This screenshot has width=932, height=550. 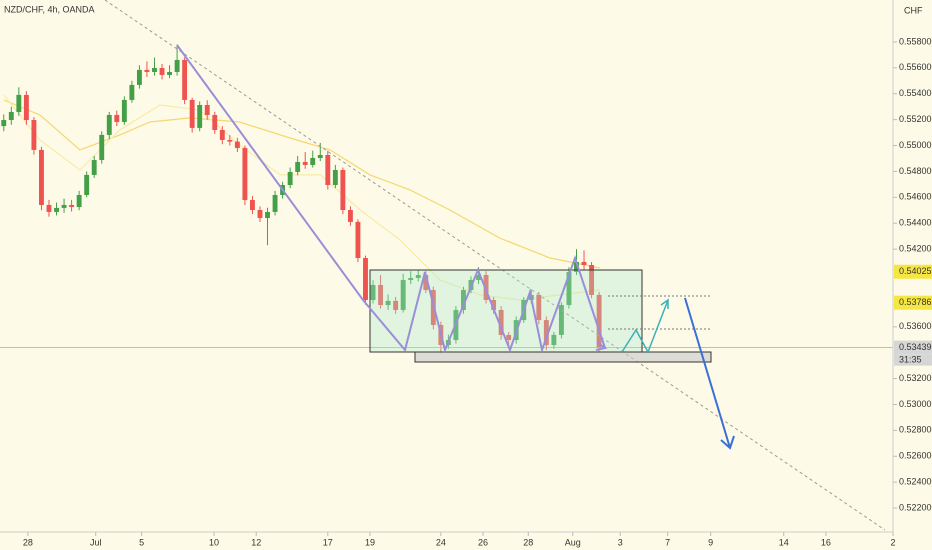 What do you see at coordinates (710, 542) in the screenshot?
I see `x-tick-label: 9` at bounding box center [710, 542].